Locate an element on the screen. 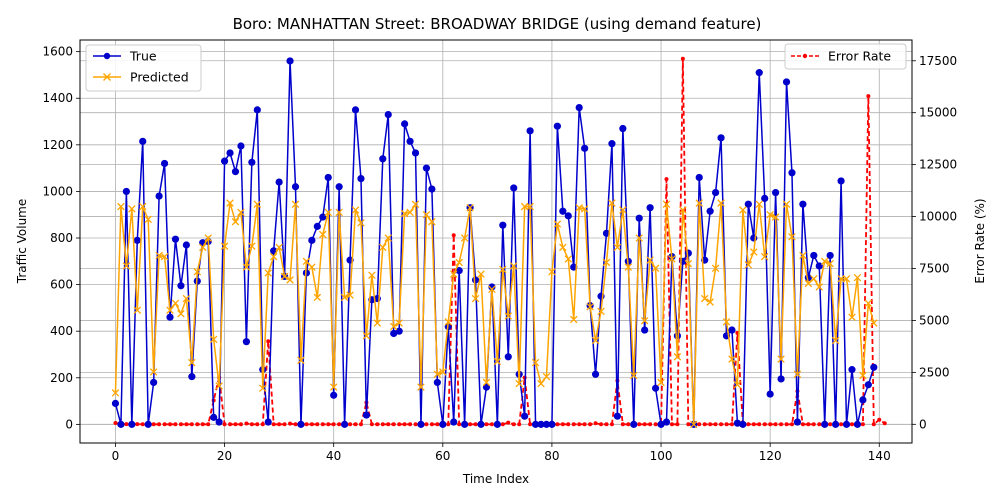 This screenshot has height=500, width=1000. y2-tick-label: 17500 is located at coordinates (938, 61).